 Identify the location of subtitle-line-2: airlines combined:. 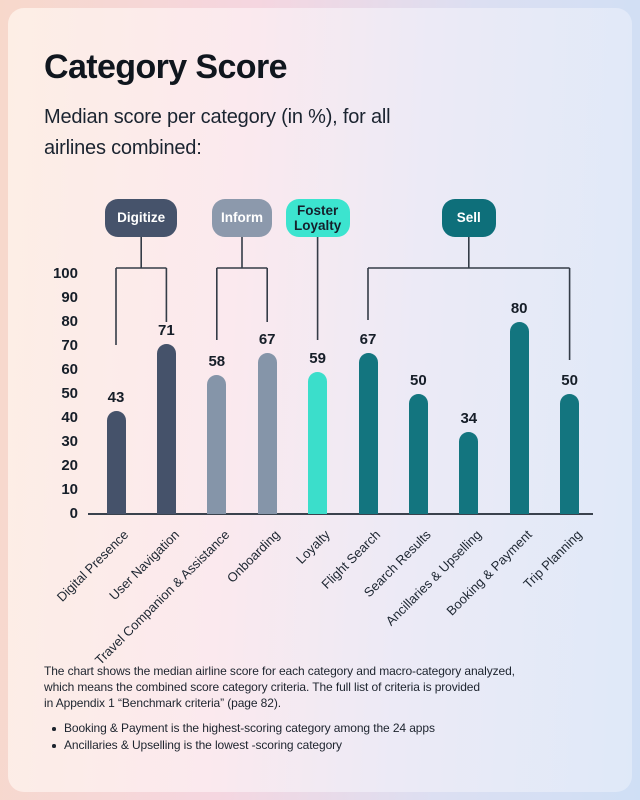
(123, 148).